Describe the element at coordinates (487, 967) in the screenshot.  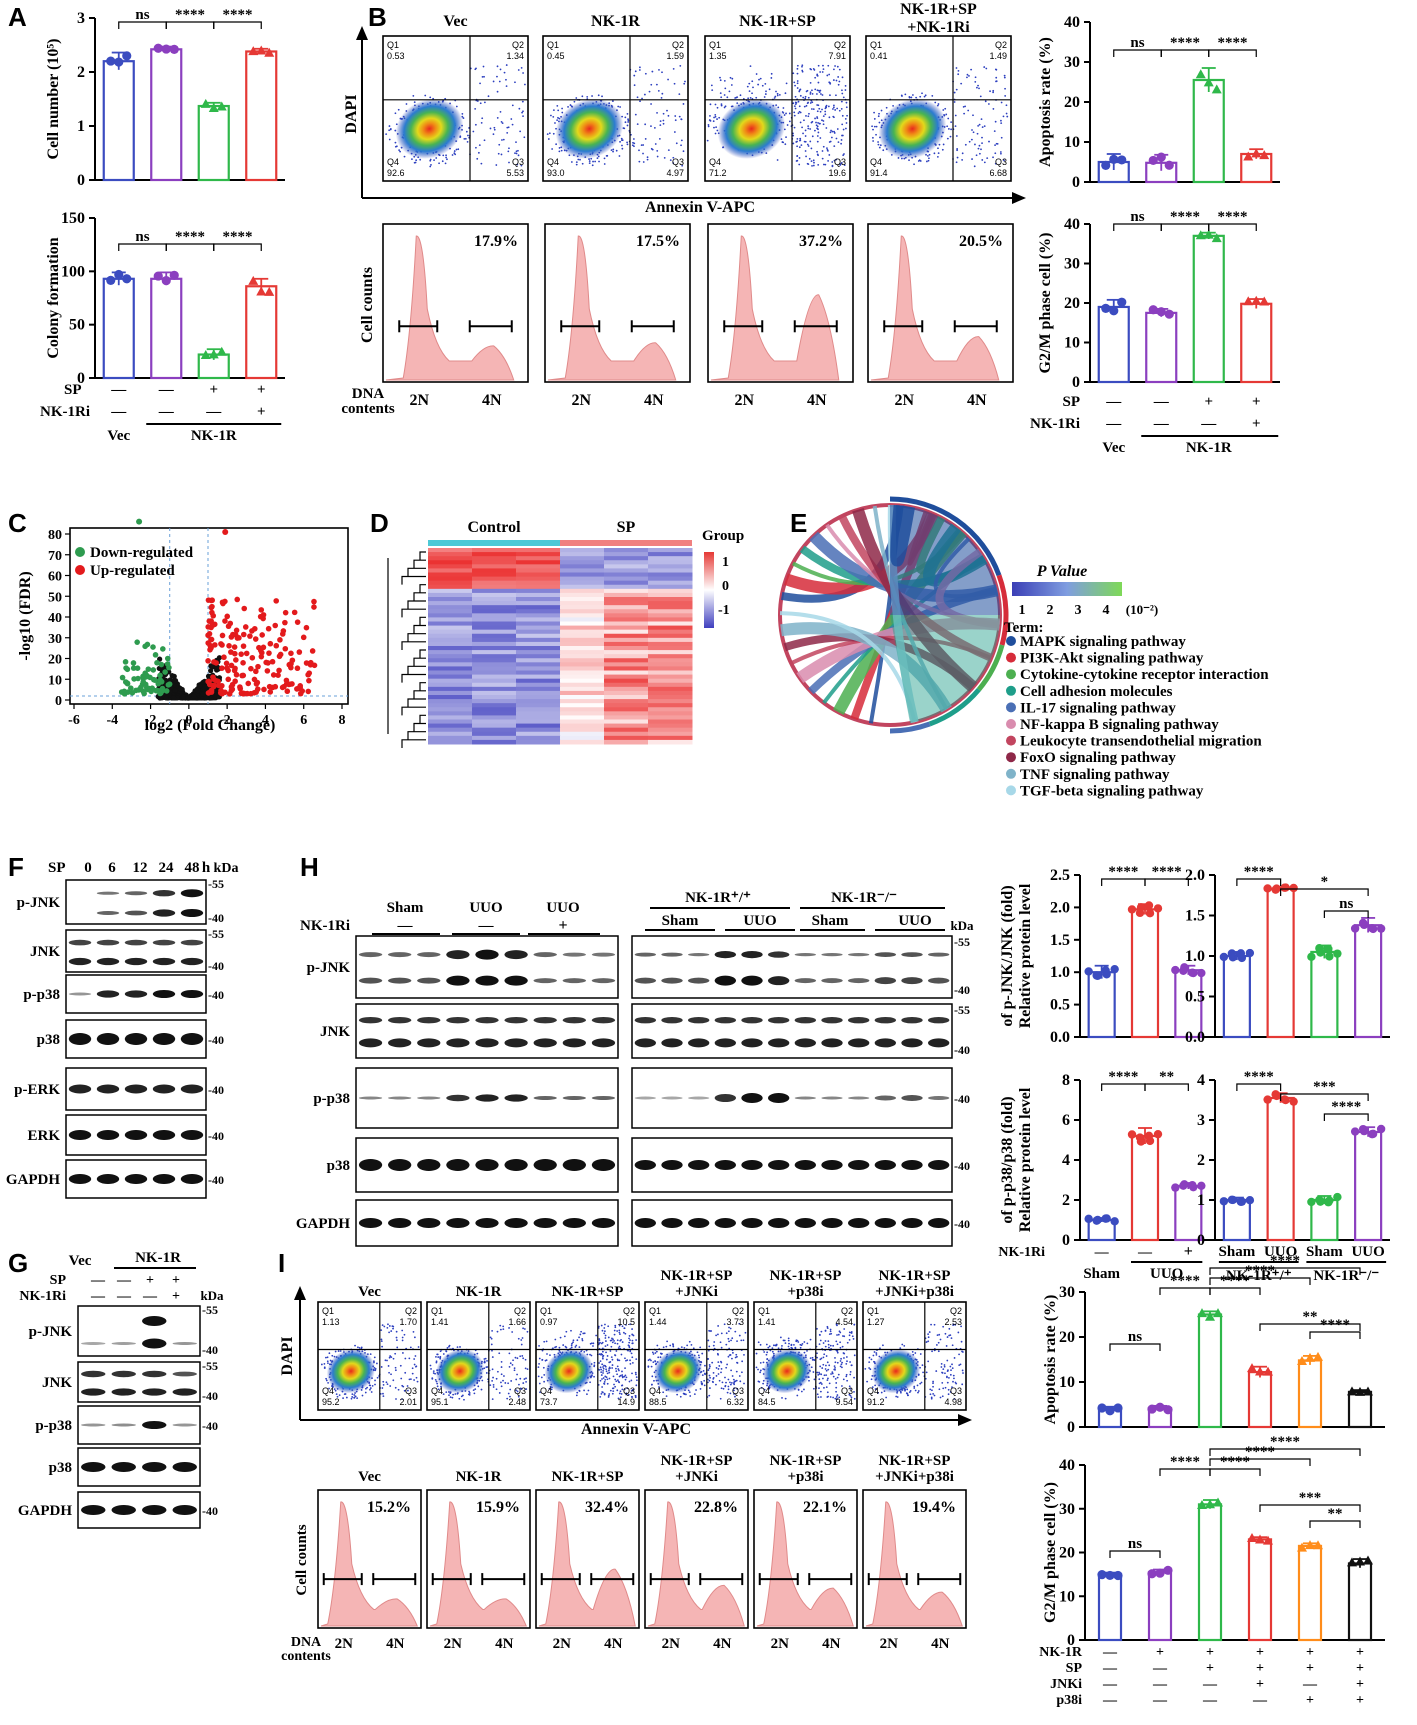
I see `blot-h-left` at that location.